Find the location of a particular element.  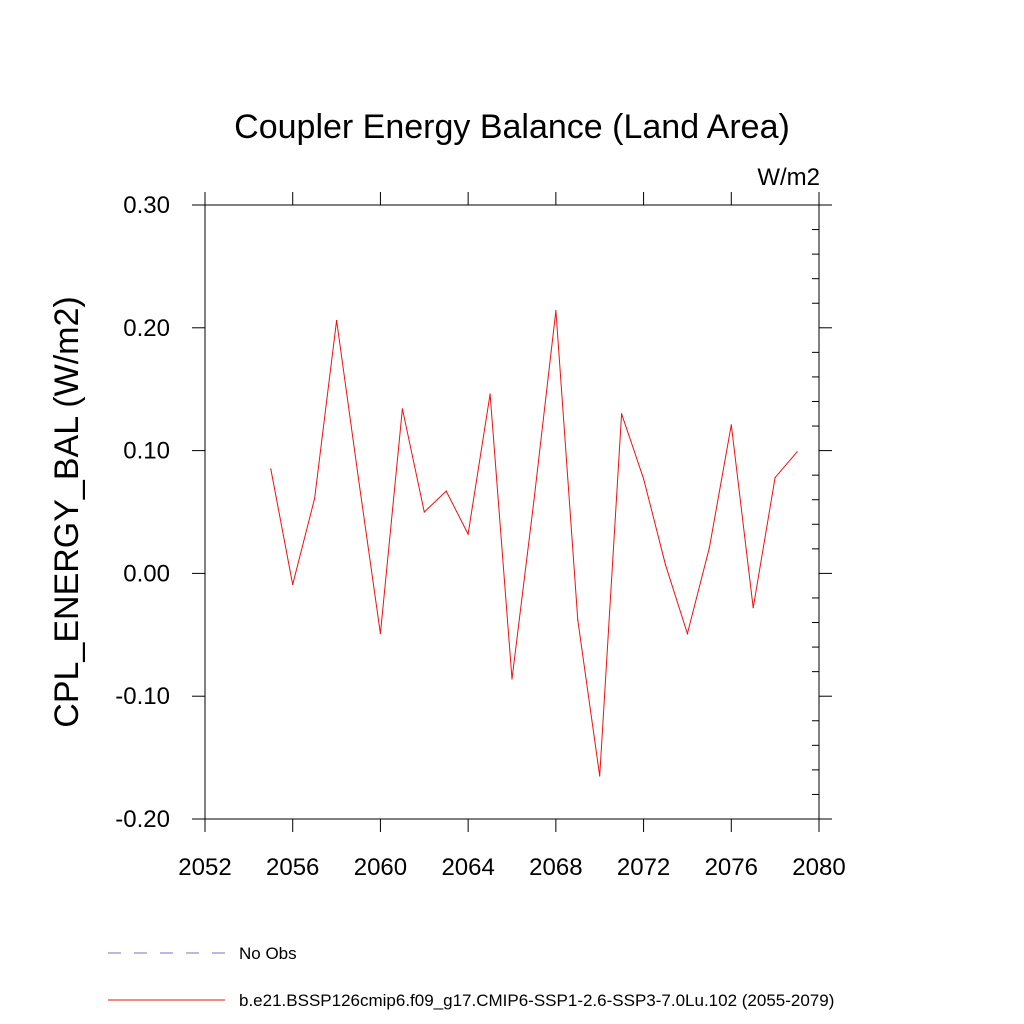

y-tick-label: 0.10 is located at coordinates (146, 451).